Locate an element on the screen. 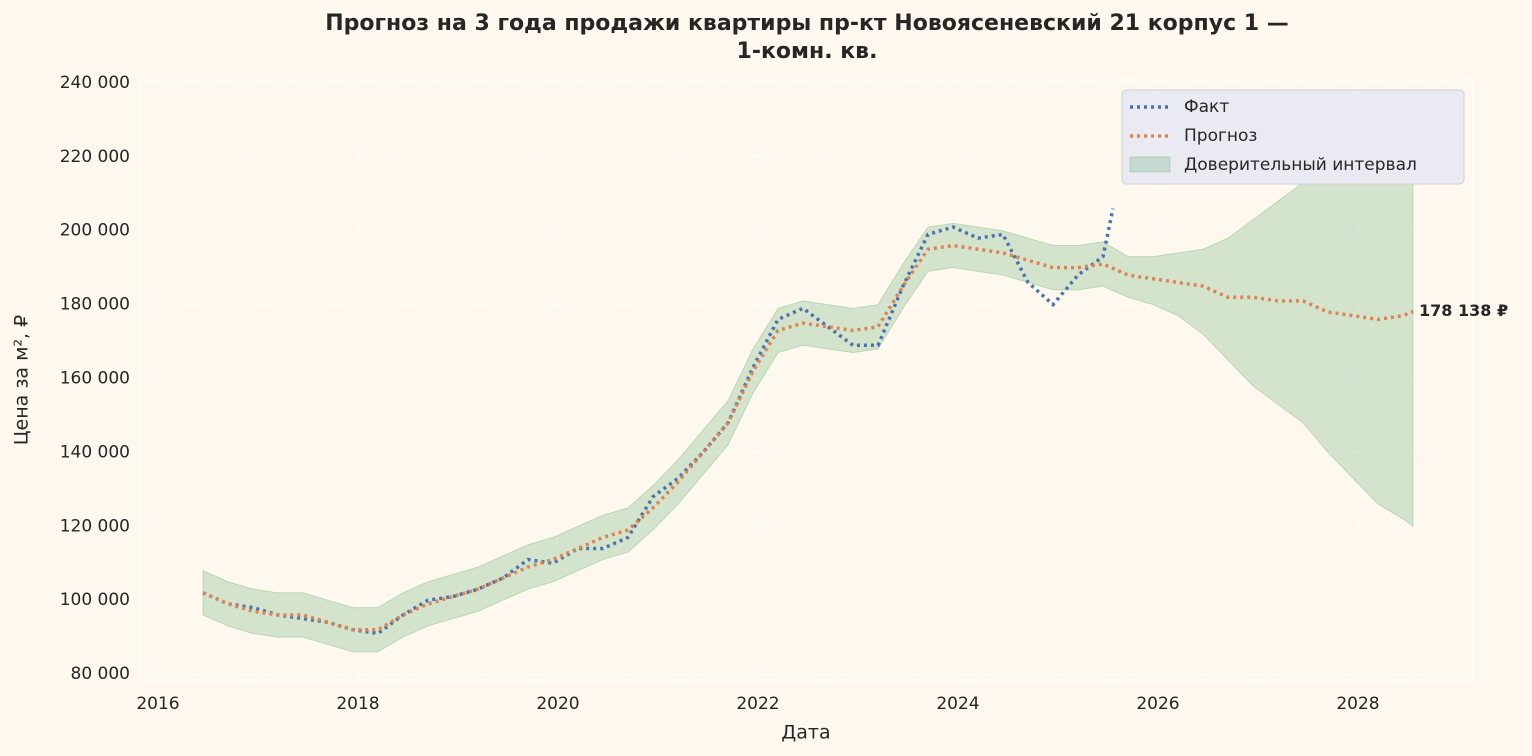 This screenshot has height=756, width=1532. x-tick-label: 2024 is located at coordinates (957, 704).